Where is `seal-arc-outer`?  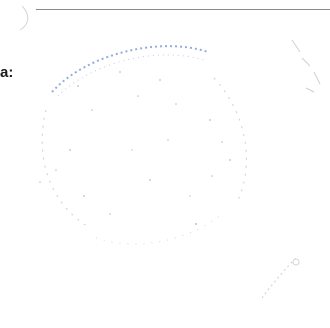 seal-arc-outer is located at coordinates (130, 69).